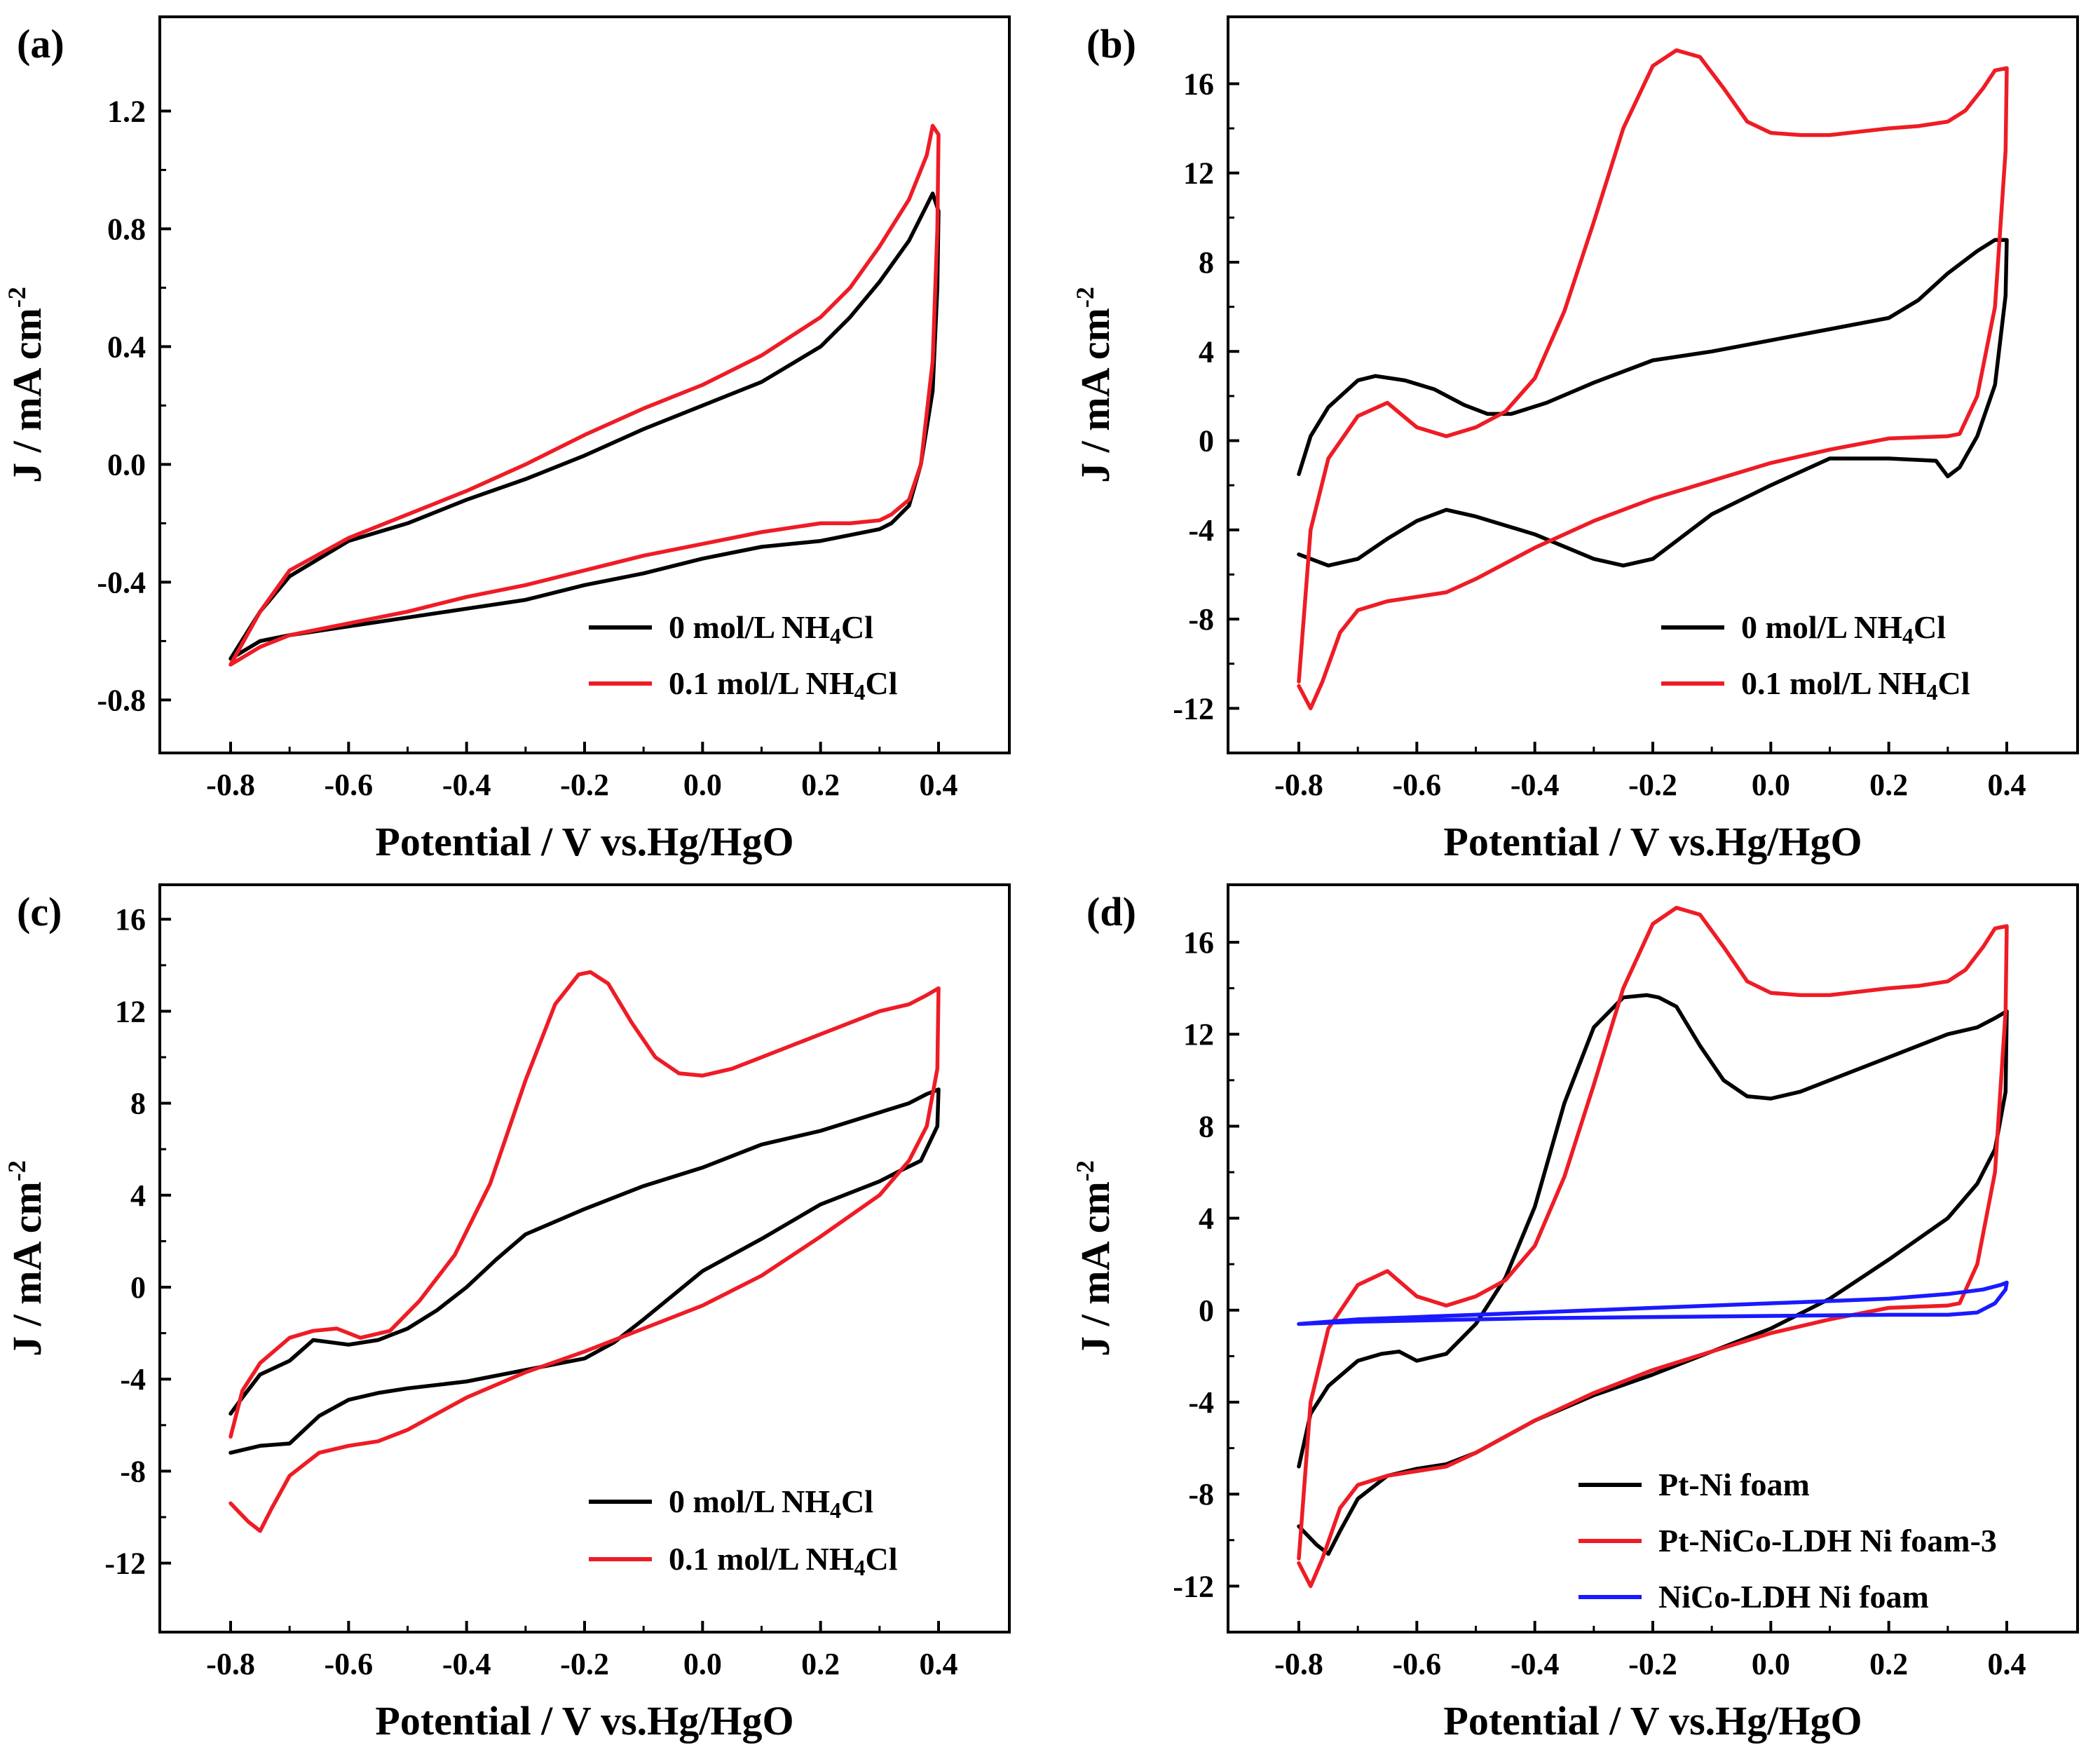  What do you see at coordinates (127, 347) in the screenshot?
I see `y-tick-label: 0.4` at bounding box center [127, 347].